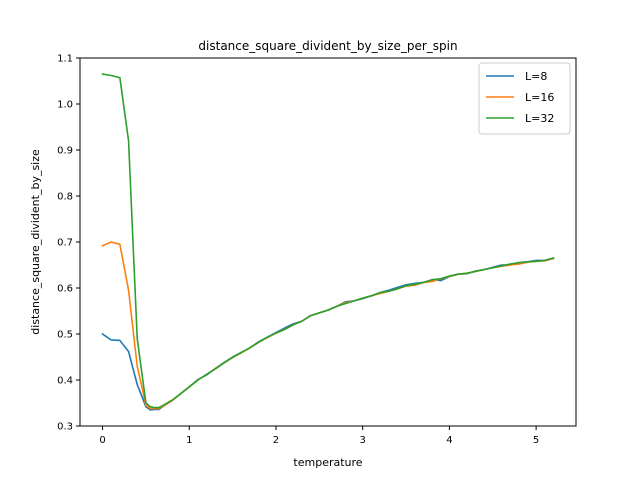  Describe the element at coordinates (536, 440) in the screenshot. I see `x-tick-label: 5` at that location.